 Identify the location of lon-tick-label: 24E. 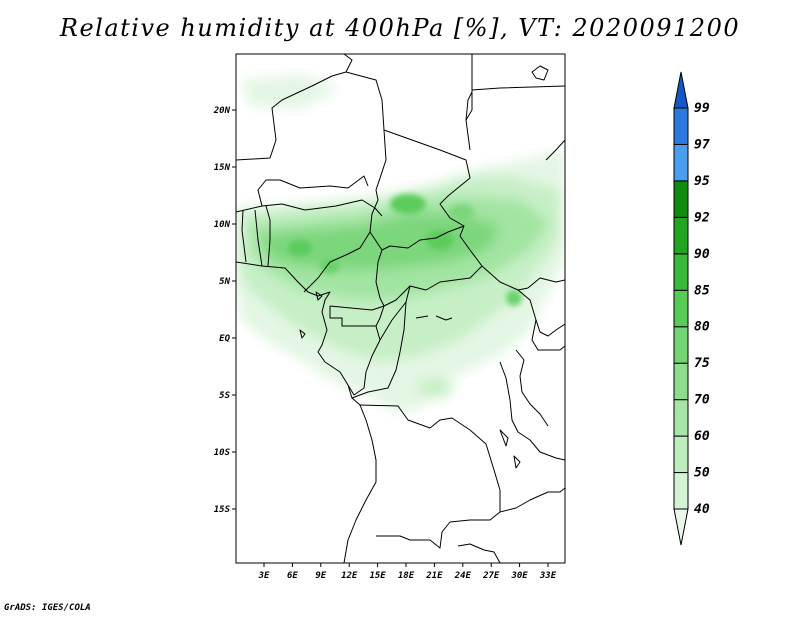
(463, 576).